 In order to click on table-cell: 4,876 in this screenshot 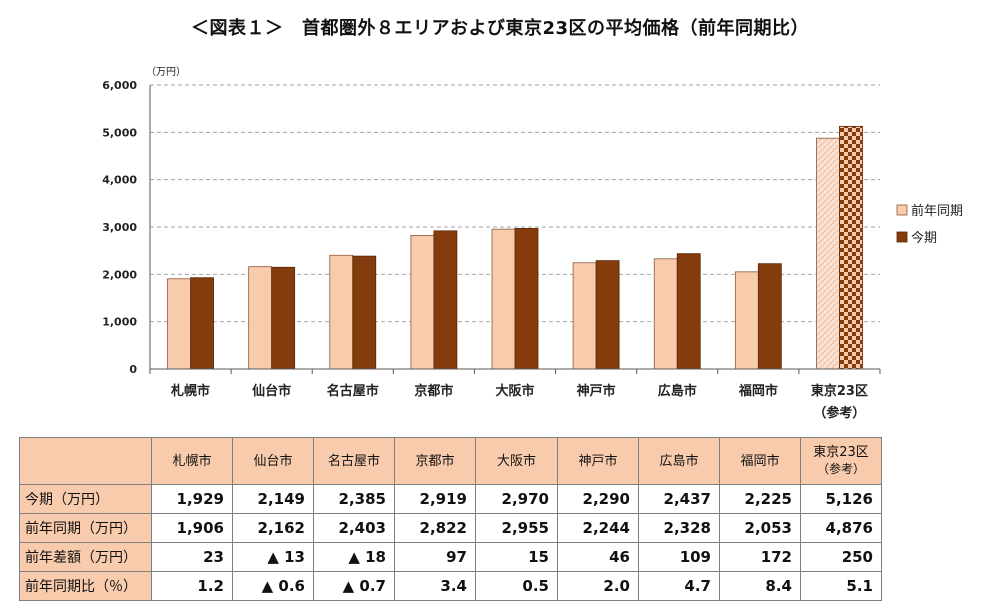, I will do `click(841, 528)`.